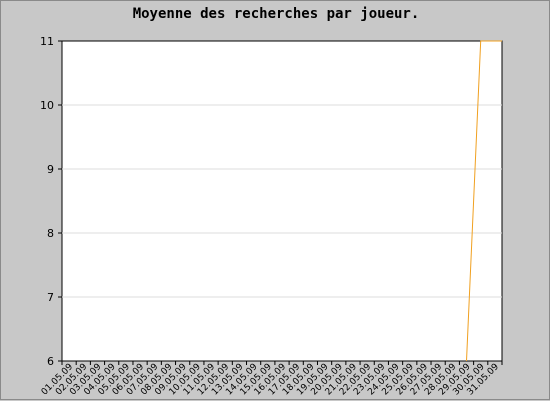 The image size is (550, 401). What do you see at coordinates (50, 169) in the screenshot?
I see `y-tick-label: 9` at bounding box center [50, 169].